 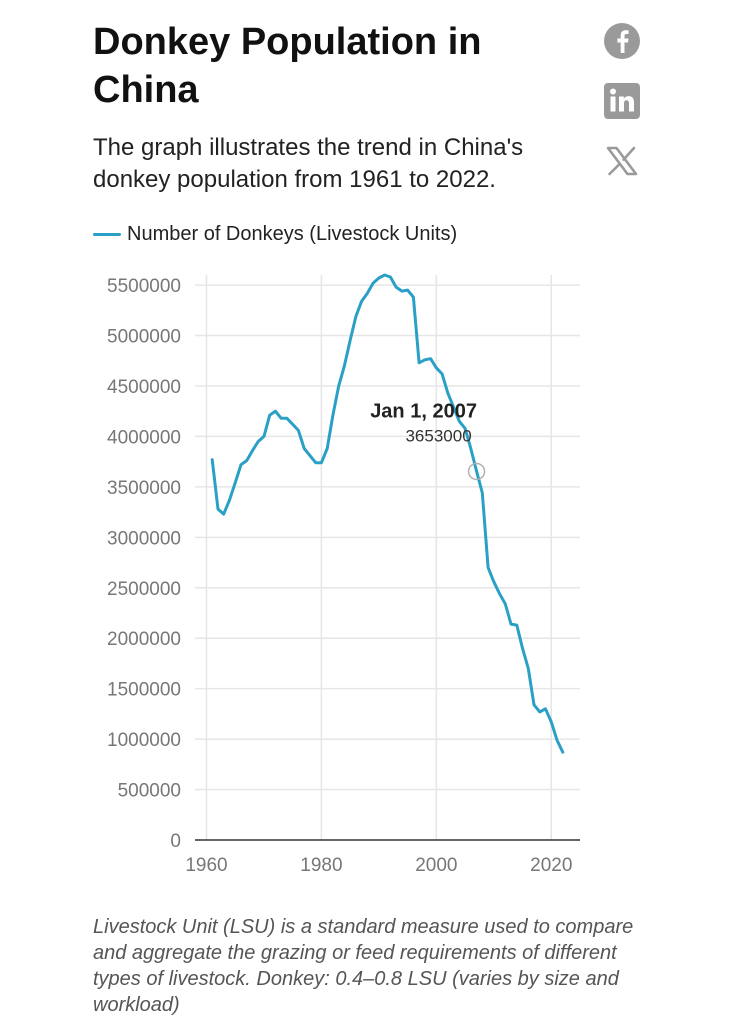 What do you see at coordinates (144, 740) in the screenshot?
I see `y-tick-label: 1000000` at bounding box center [144, 740].